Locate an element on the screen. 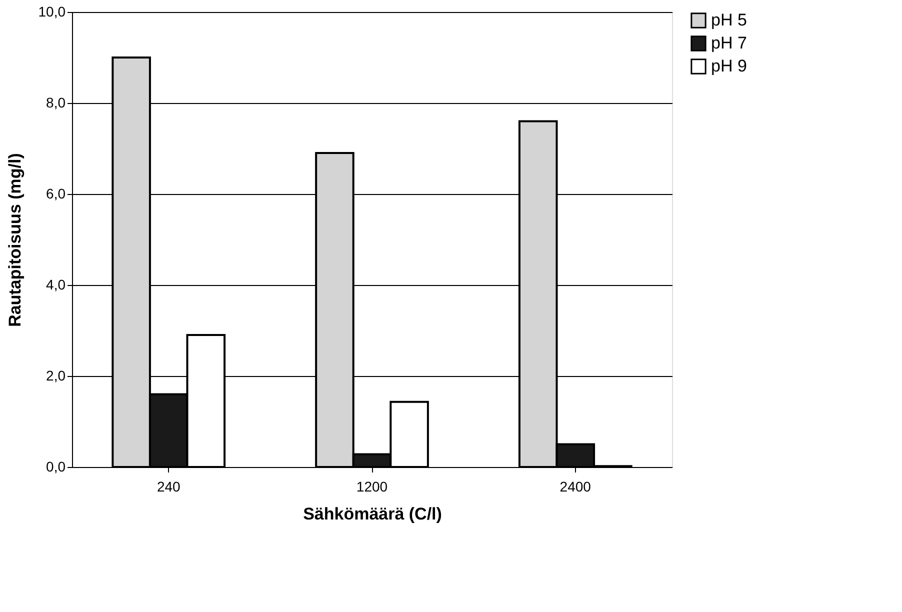 This screenshot has width=902, height=612. y-tick-label: 0,0 is located at coordinates (56, 466).